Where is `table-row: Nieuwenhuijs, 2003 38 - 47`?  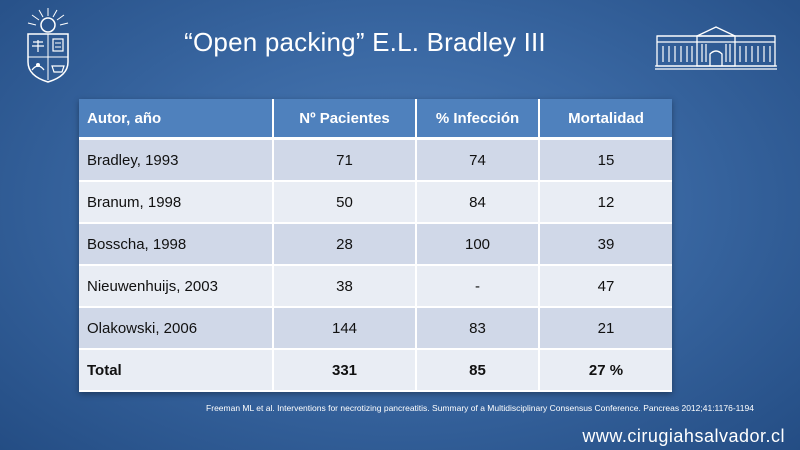 table-row: Nieuwenhuijs, 2003 38 - 47 is located at coordinates (375, 286).